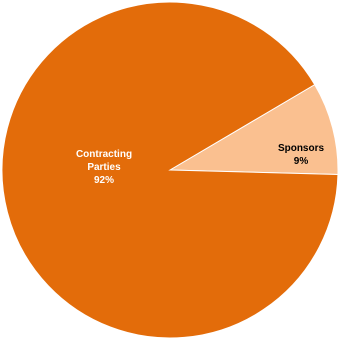 This screenshot has height=338, width=339. I want to click on slice-value-label: 92%, so click(104, 180).